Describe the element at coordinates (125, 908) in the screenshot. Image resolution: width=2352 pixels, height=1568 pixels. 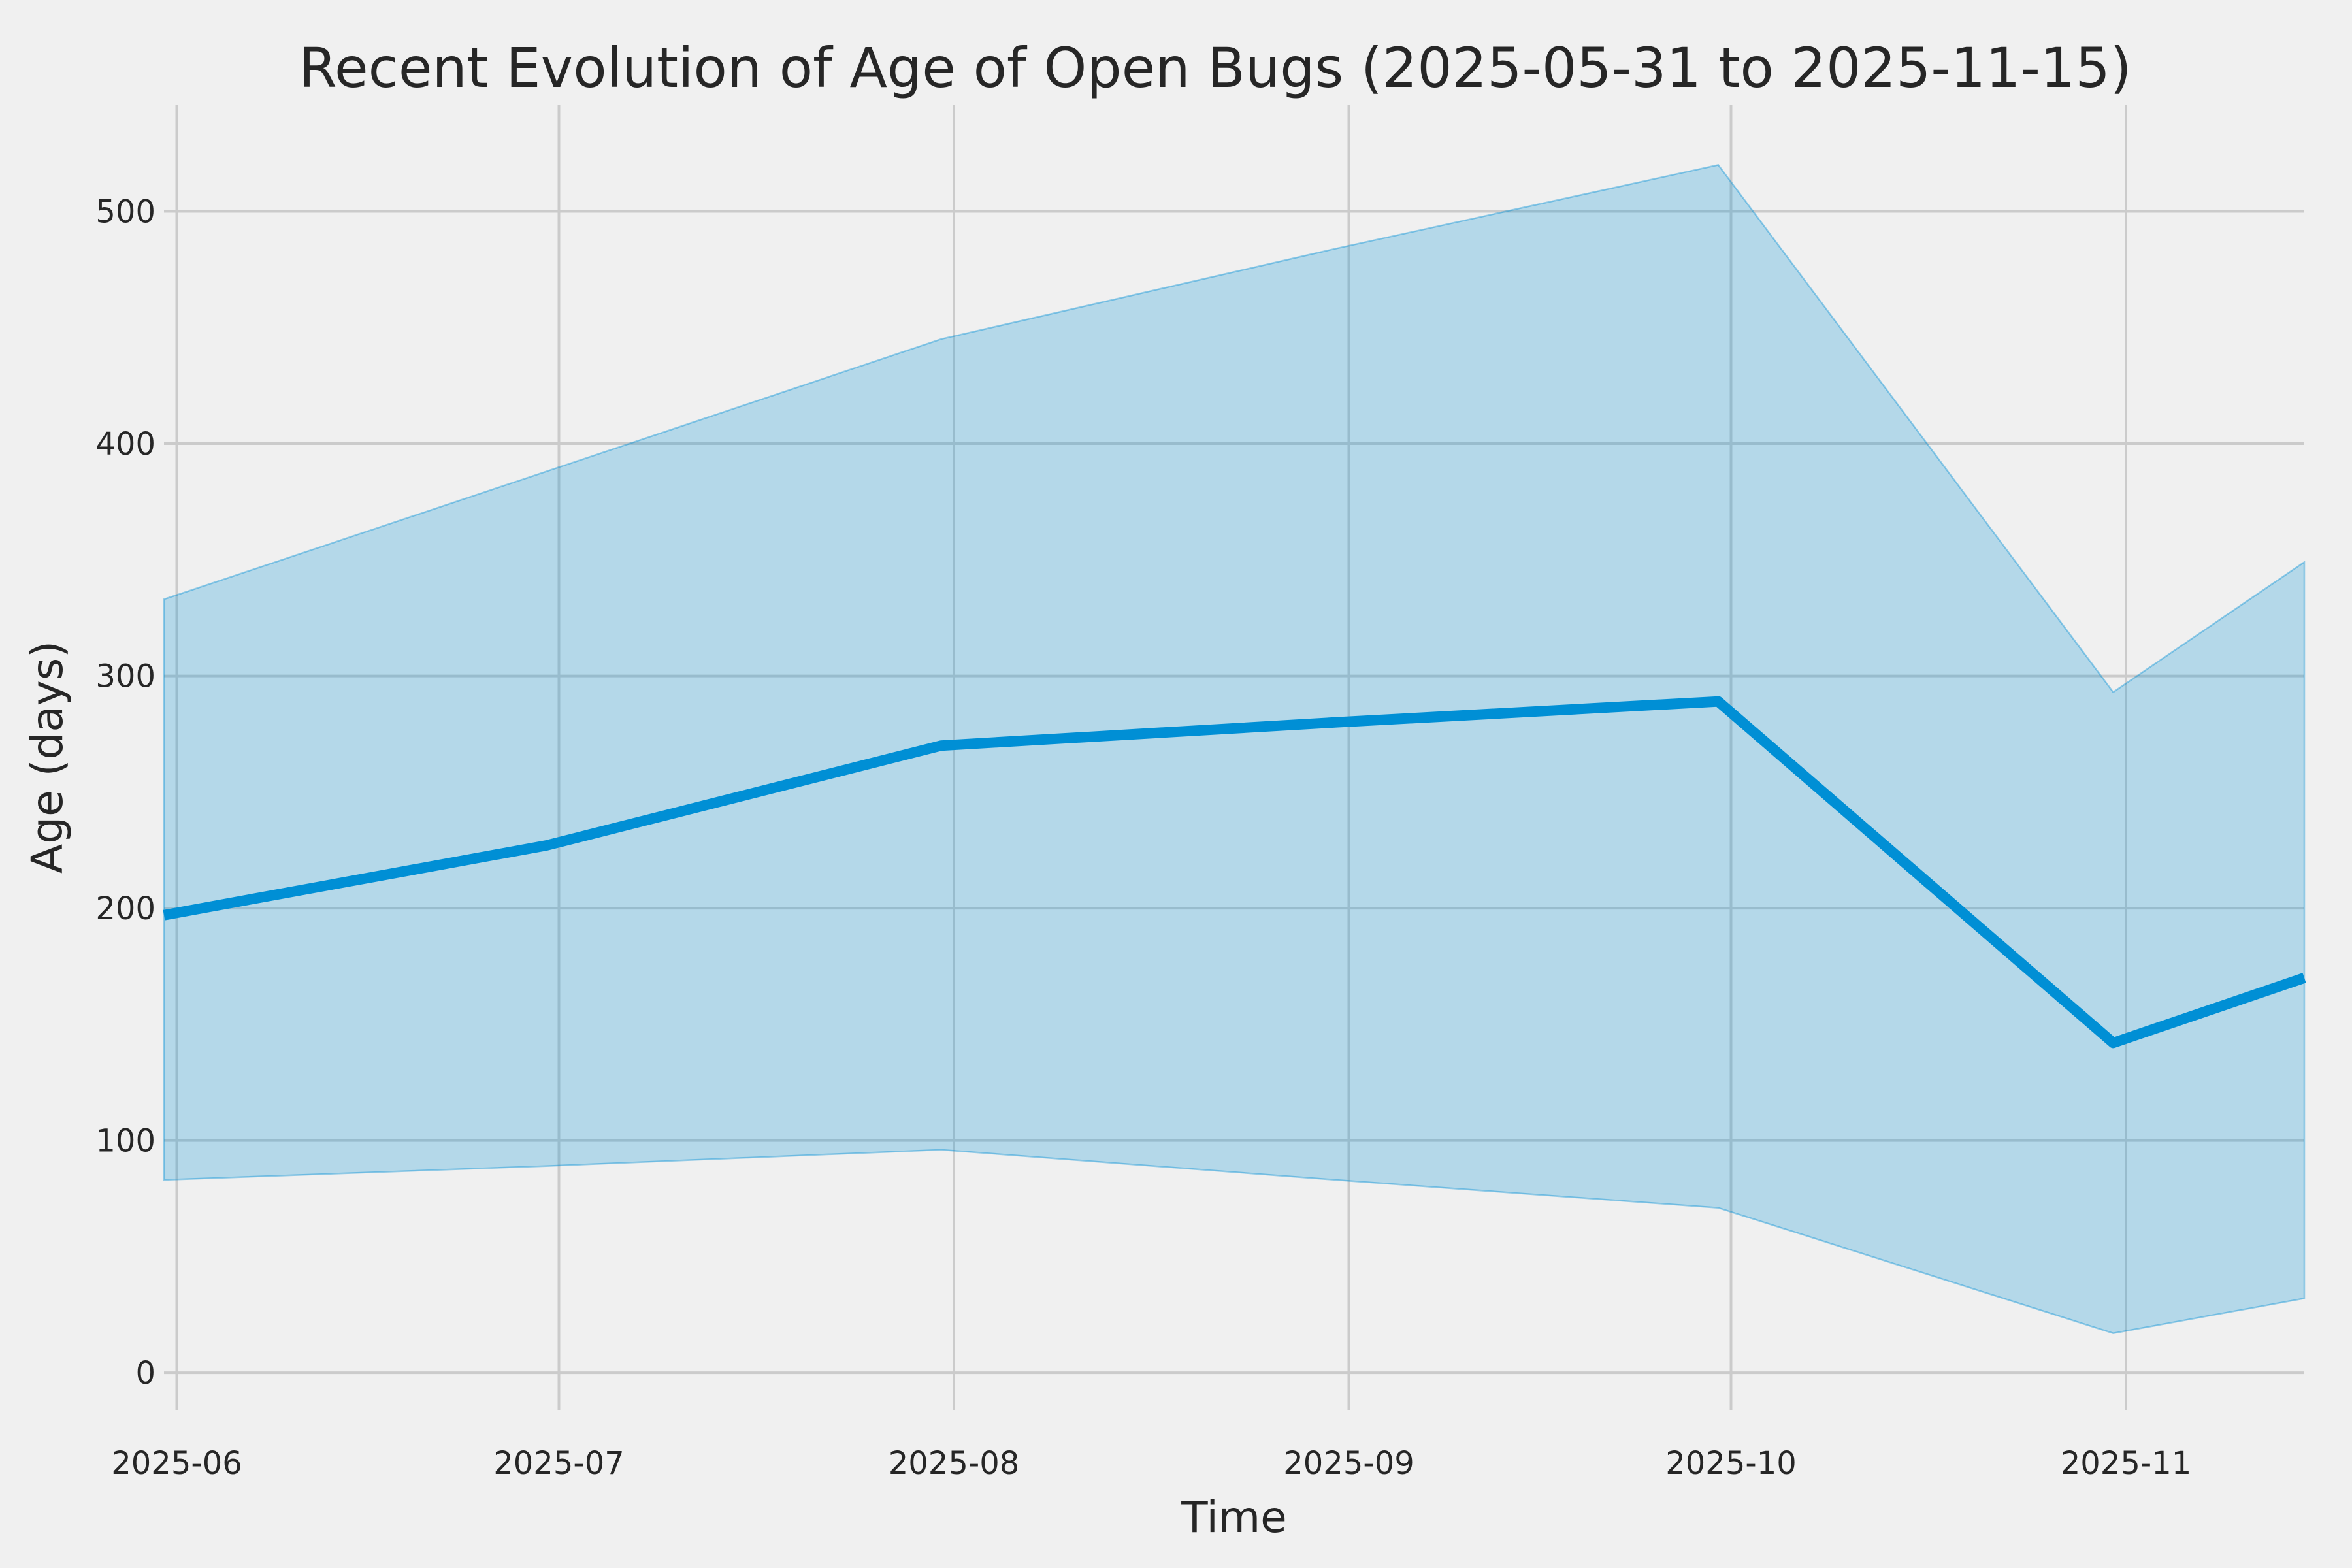
I see `y-tick-label: 200` at that location.